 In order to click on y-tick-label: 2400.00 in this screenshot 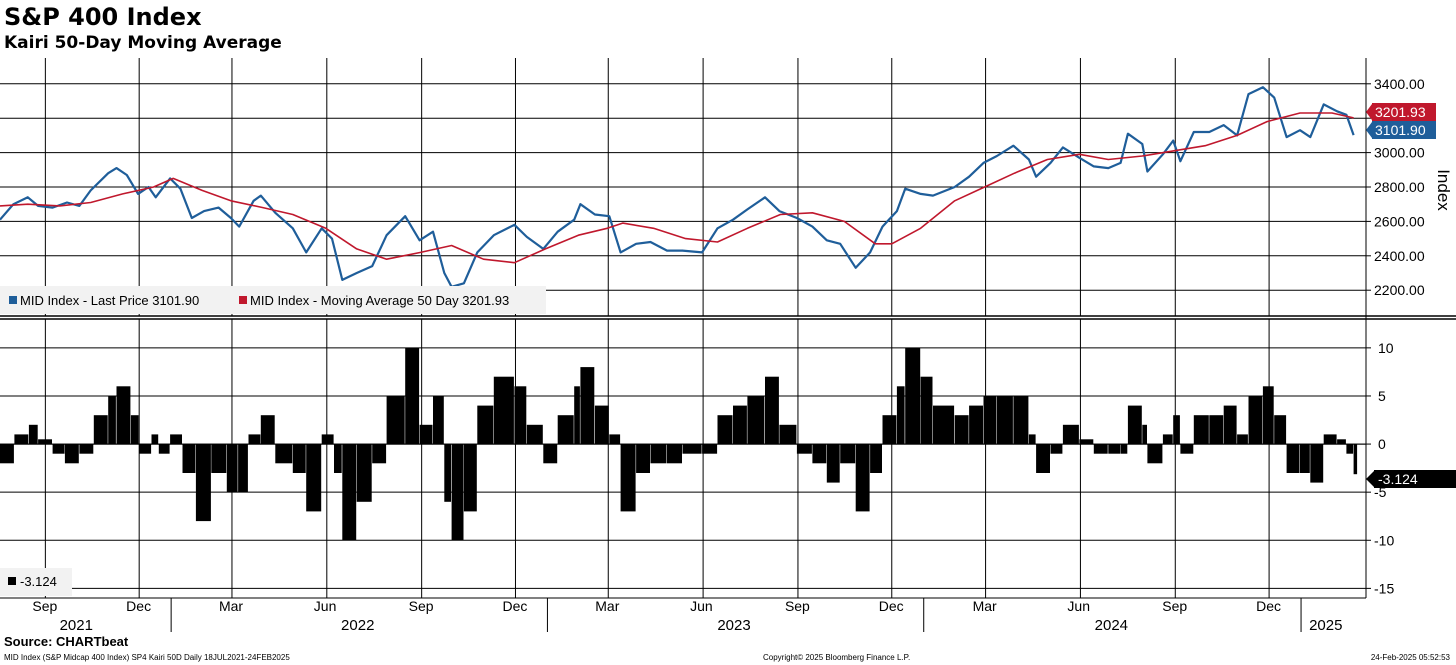, I will do `click(1399, 256)`.